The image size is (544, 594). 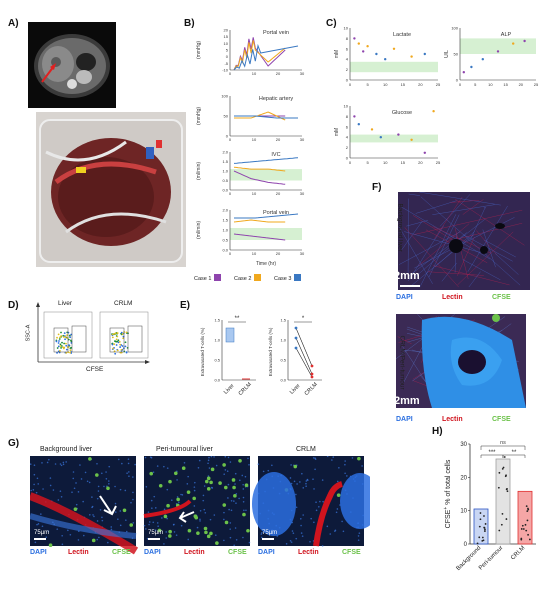 What do you see at coordinates (217, 360) in the screenshot?
I see `e-ytick-0-2: 0.5` at bounding box center [217, 360].